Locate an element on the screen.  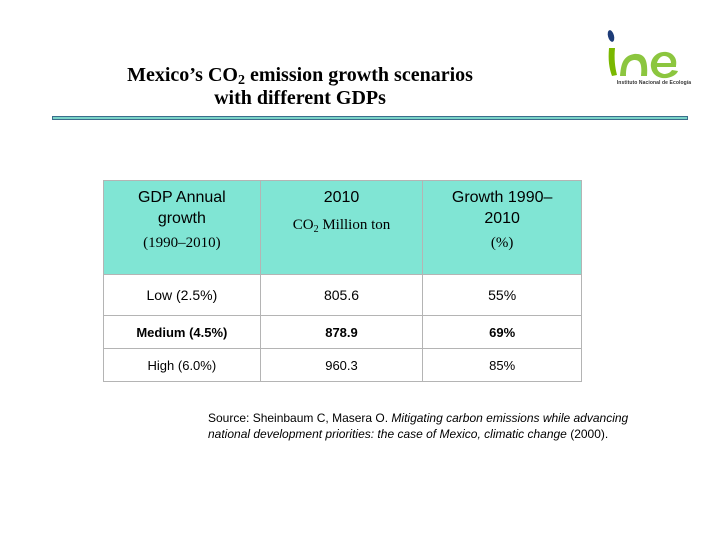
table-row: Medium (4.5%) 878.9 69% is located at coordinates (342, 332).